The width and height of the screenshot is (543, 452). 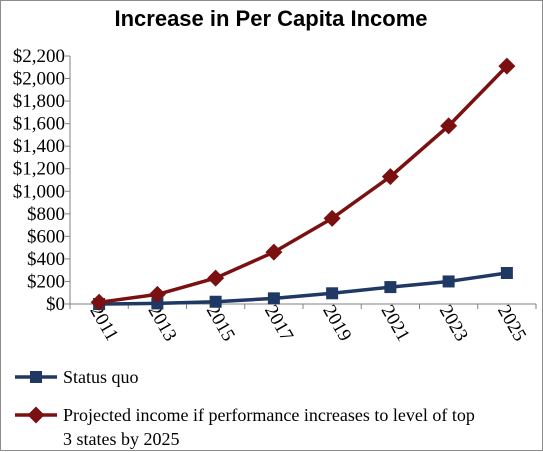 I want to click on y-tick-label: $200, so click(x=46, y=281).